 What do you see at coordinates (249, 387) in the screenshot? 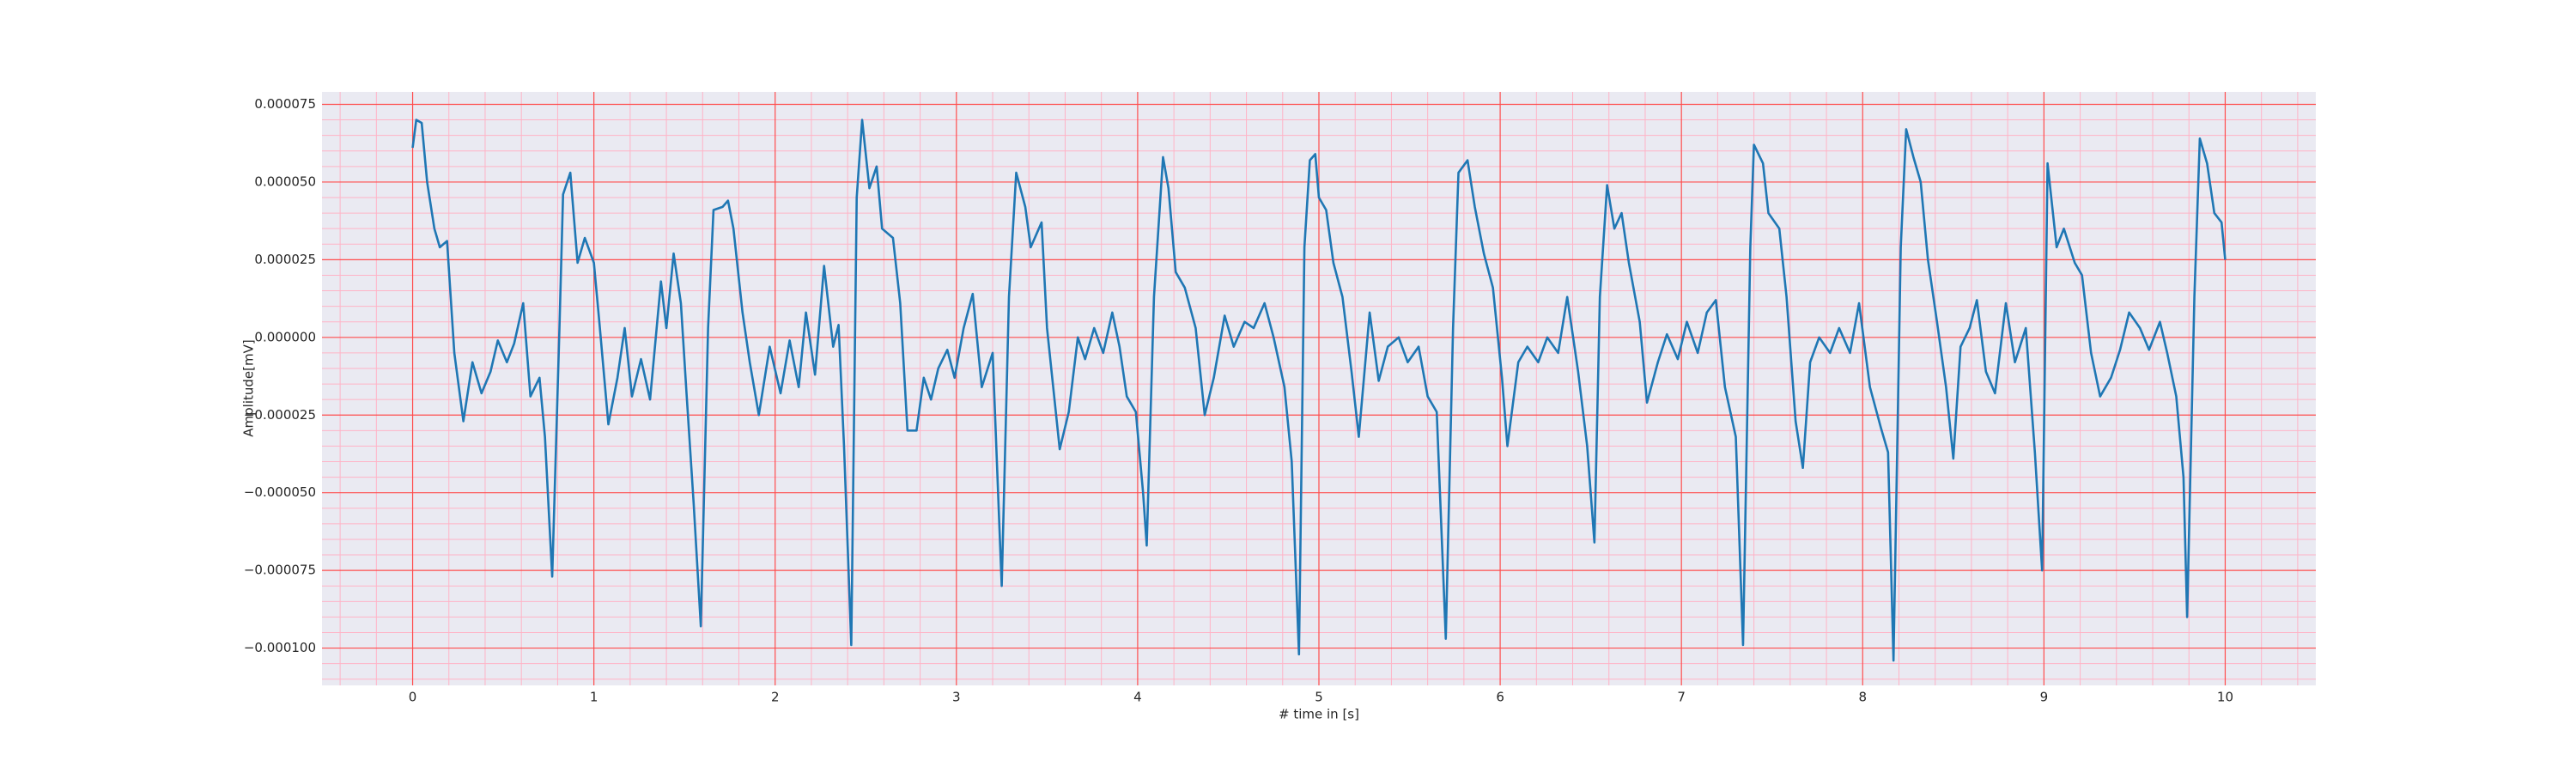
I see `y-axis-label: Amplitude[mV]` at bounding box center [249, 387].